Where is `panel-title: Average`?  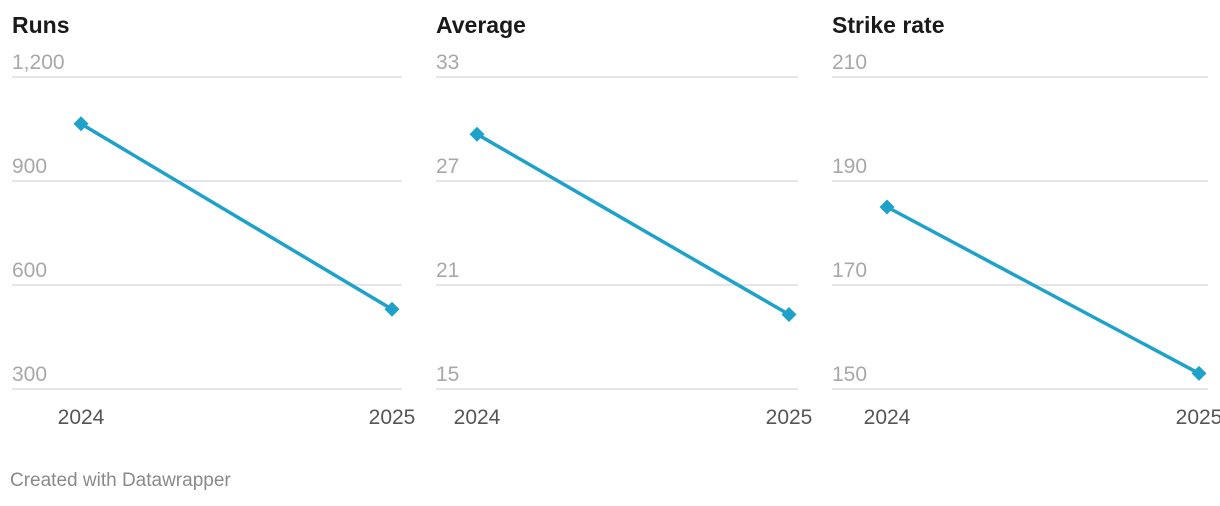 panel-title: Average is located at coordinates (481, 25).